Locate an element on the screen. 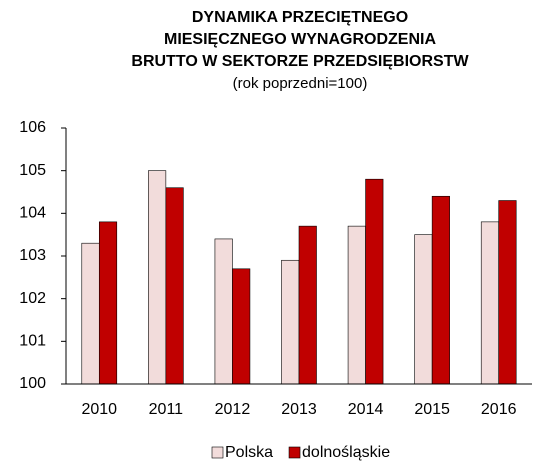  y-tick-label: 104 is located at coordinates (32, 213).